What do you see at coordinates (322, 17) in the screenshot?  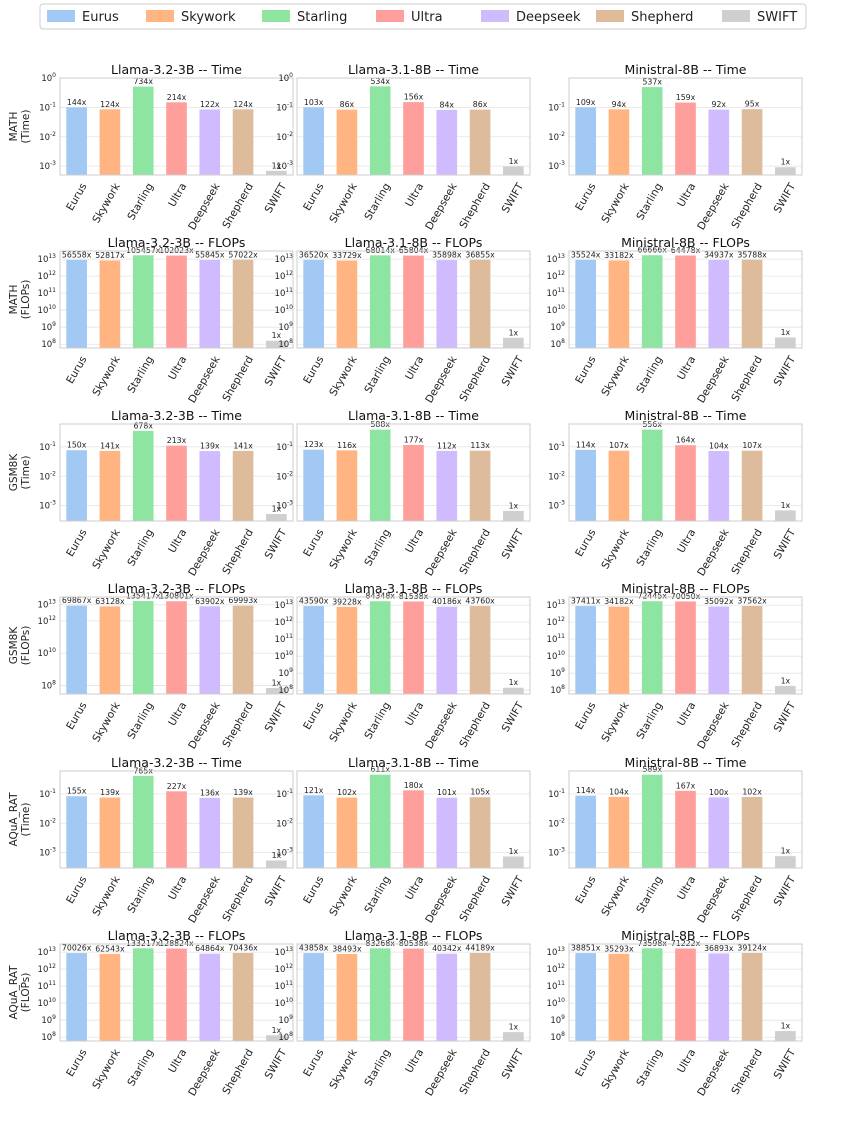 I see `legend-label-starling: Starling` at bounding box center [322, 17].